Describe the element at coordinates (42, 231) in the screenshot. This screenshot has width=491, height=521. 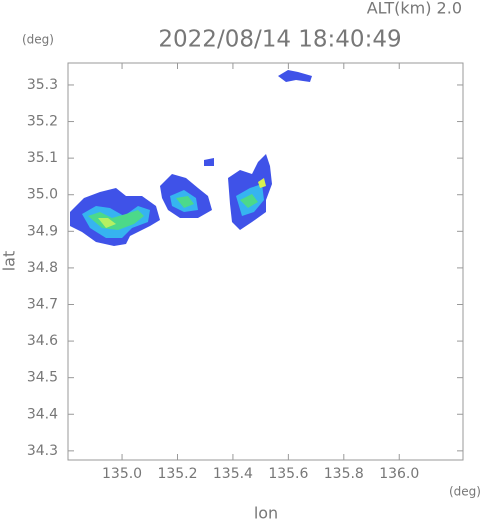
I see `y-tick-label: 34.9` at that location.